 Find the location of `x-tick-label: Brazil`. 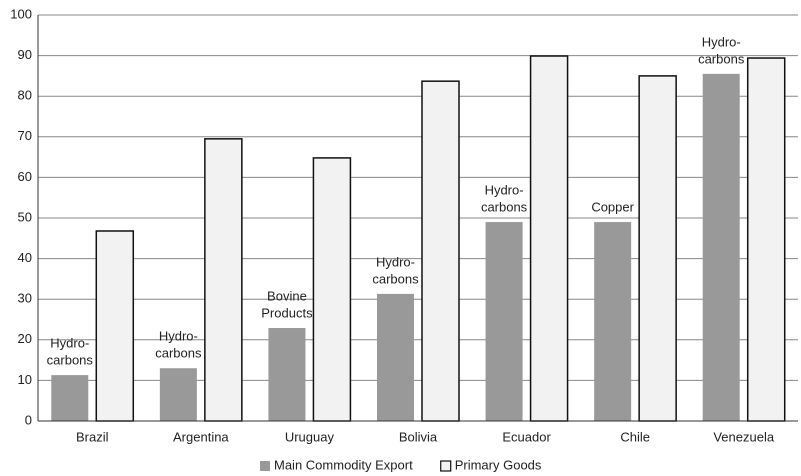

x-tick-label: Brazil is located at coordinates (92, 436).